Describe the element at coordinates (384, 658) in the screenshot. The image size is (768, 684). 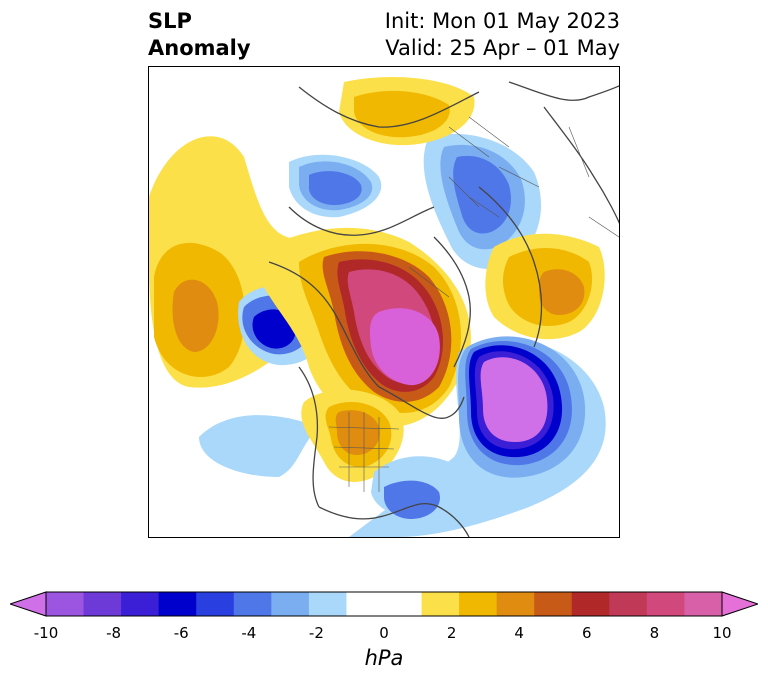
I see `colorbar-unit-label: hPa` at that location.